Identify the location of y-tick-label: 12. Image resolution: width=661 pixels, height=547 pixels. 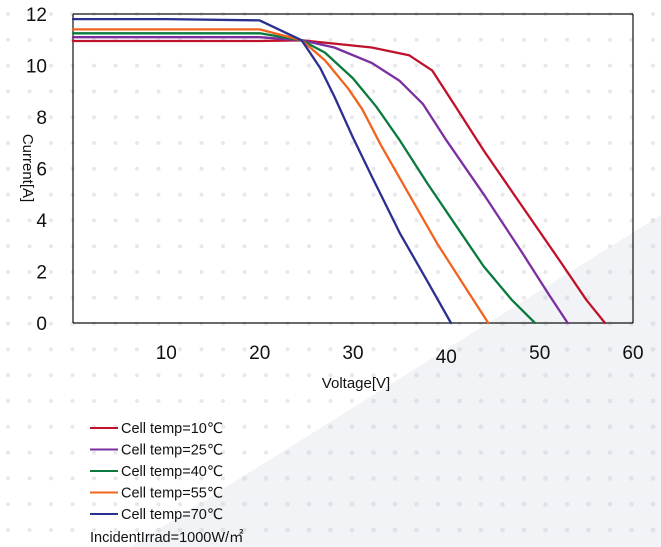
(36, 15).